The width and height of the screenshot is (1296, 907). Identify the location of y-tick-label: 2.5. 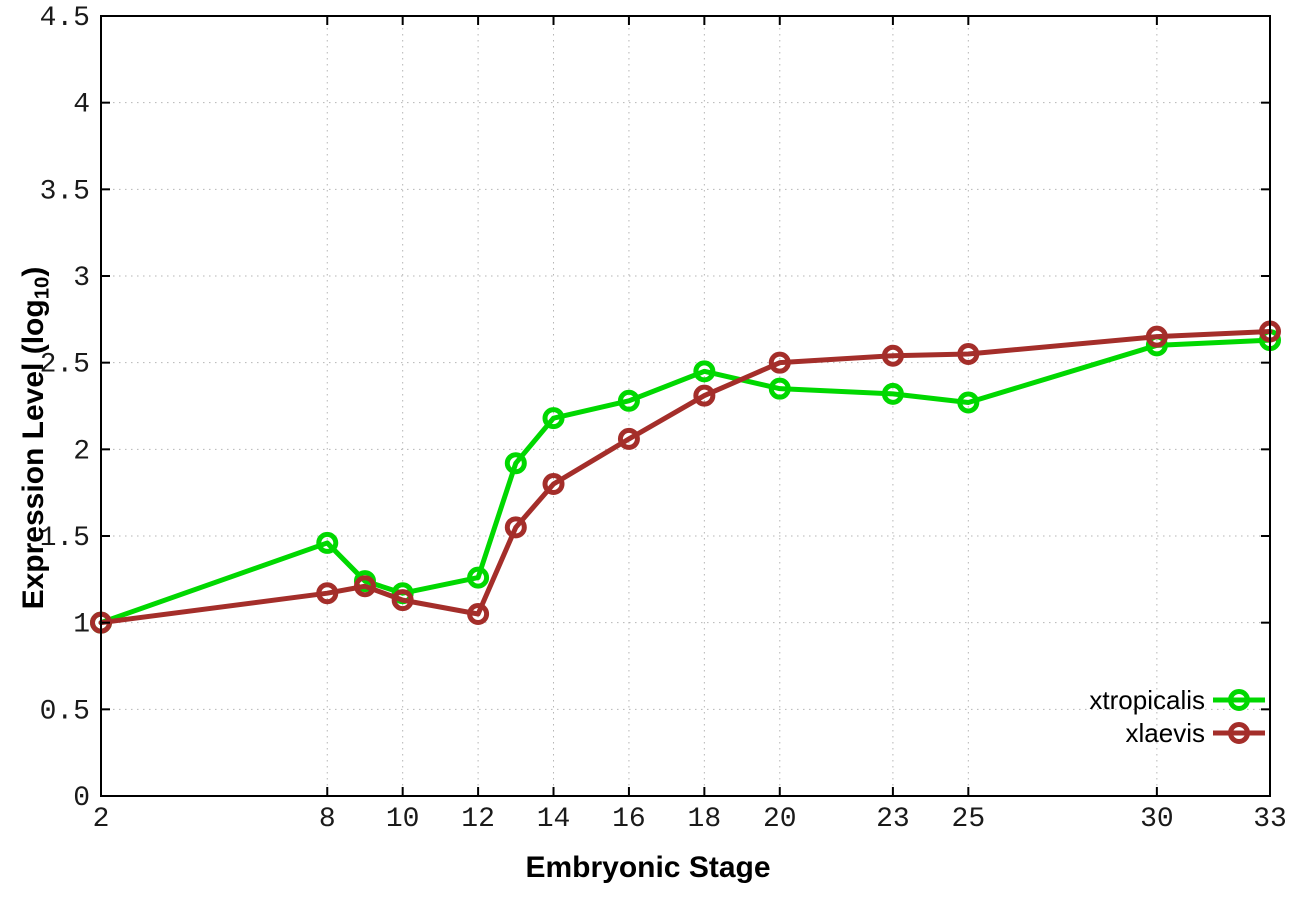
(65, 365).